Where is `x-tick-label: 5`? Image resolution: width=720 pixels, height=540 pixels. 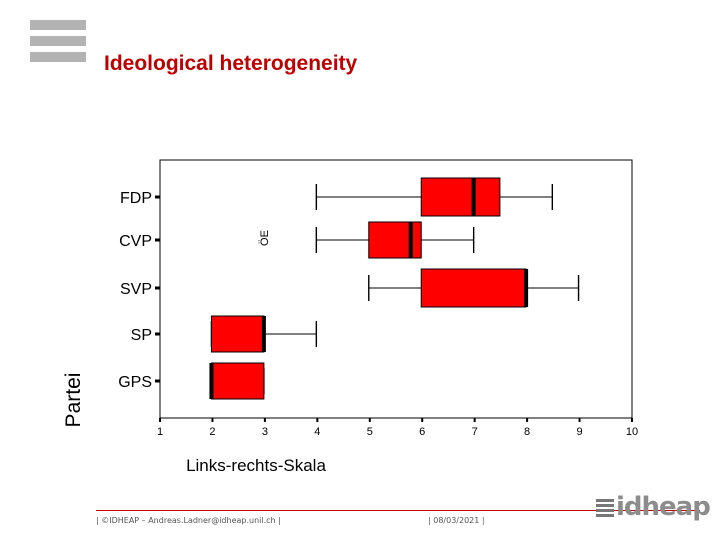 x-tick-label: 5 is located at coordinates (370, 432).